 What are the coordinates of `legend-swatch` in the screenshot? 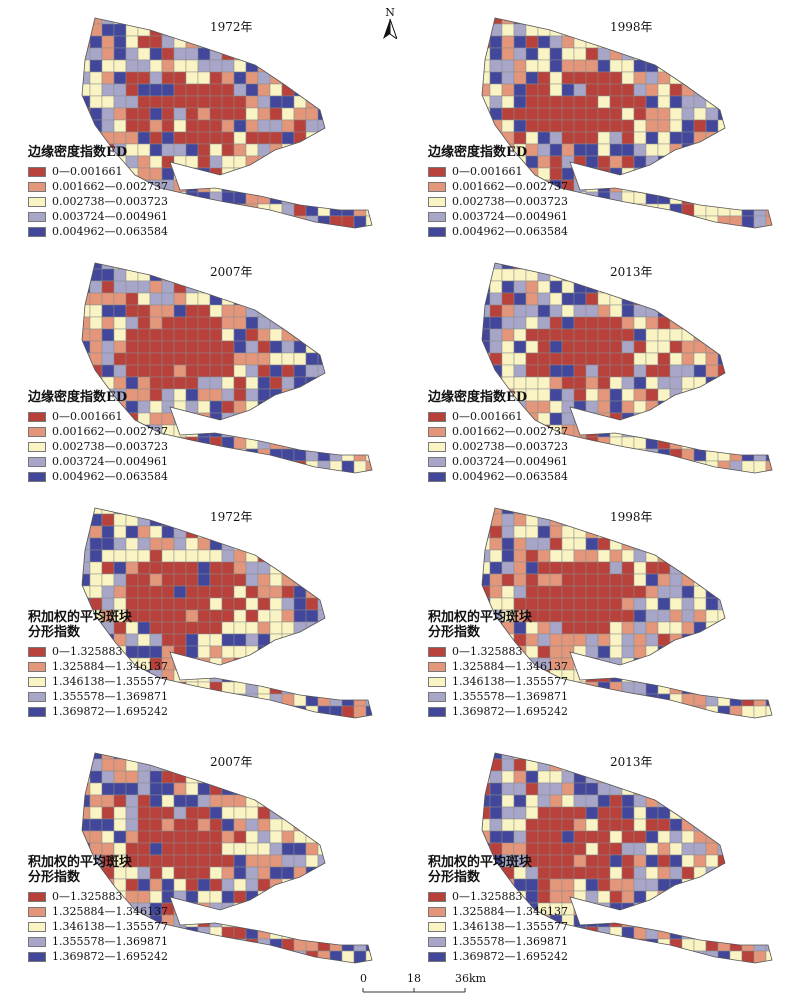 It's located at (437, 896).